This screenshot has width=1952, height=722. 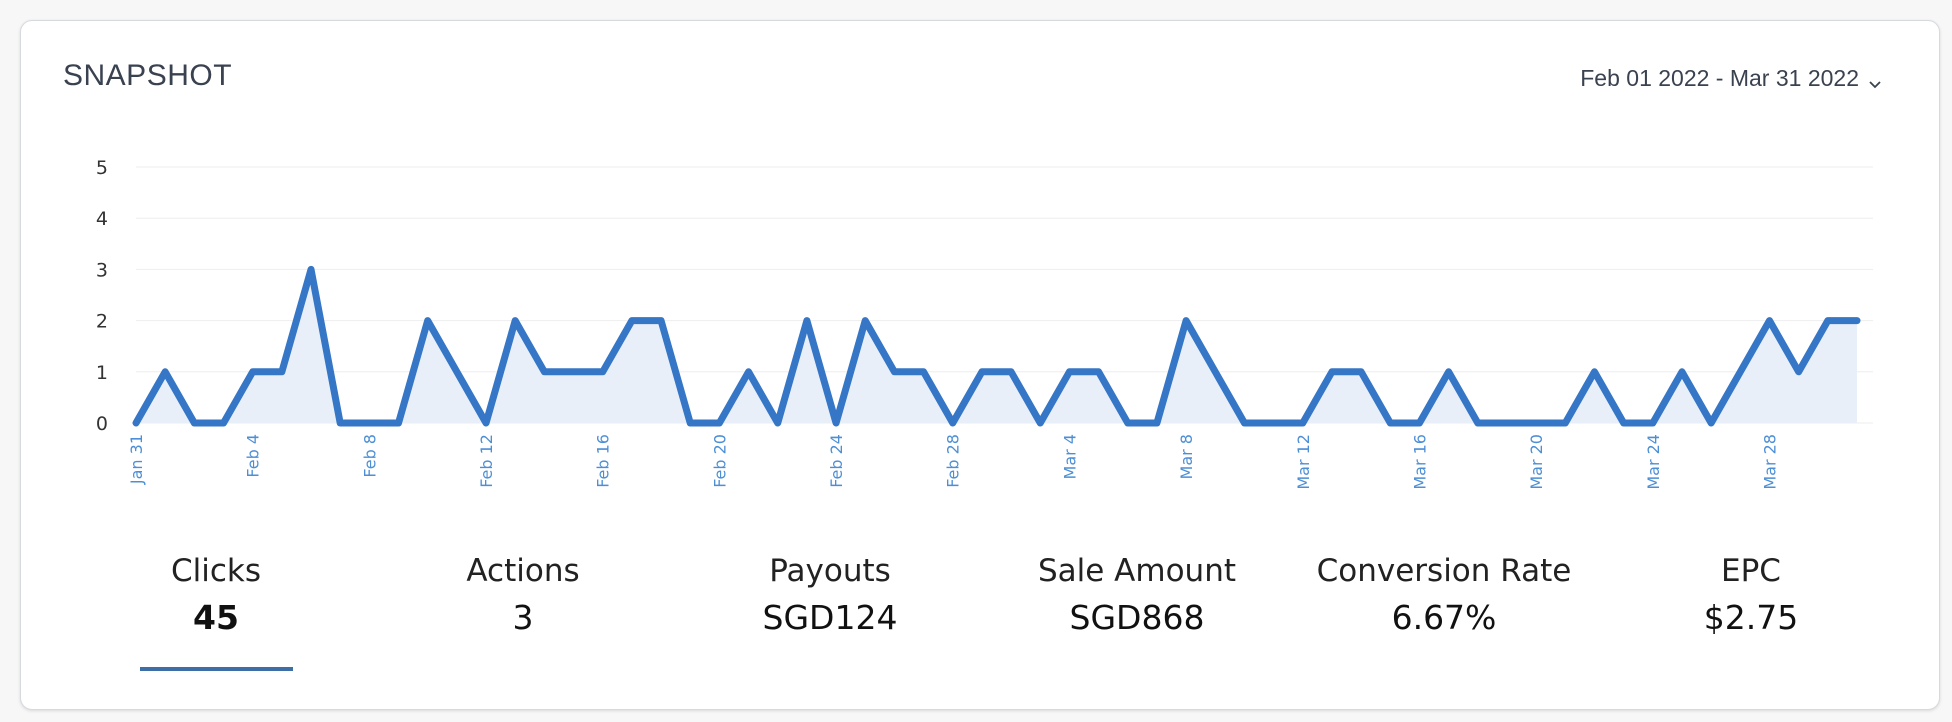 What do you see at coordinates (486, 461) in the screenshot?
I see `x-tick-label: Feb 12` at bounding box center [486, 461].